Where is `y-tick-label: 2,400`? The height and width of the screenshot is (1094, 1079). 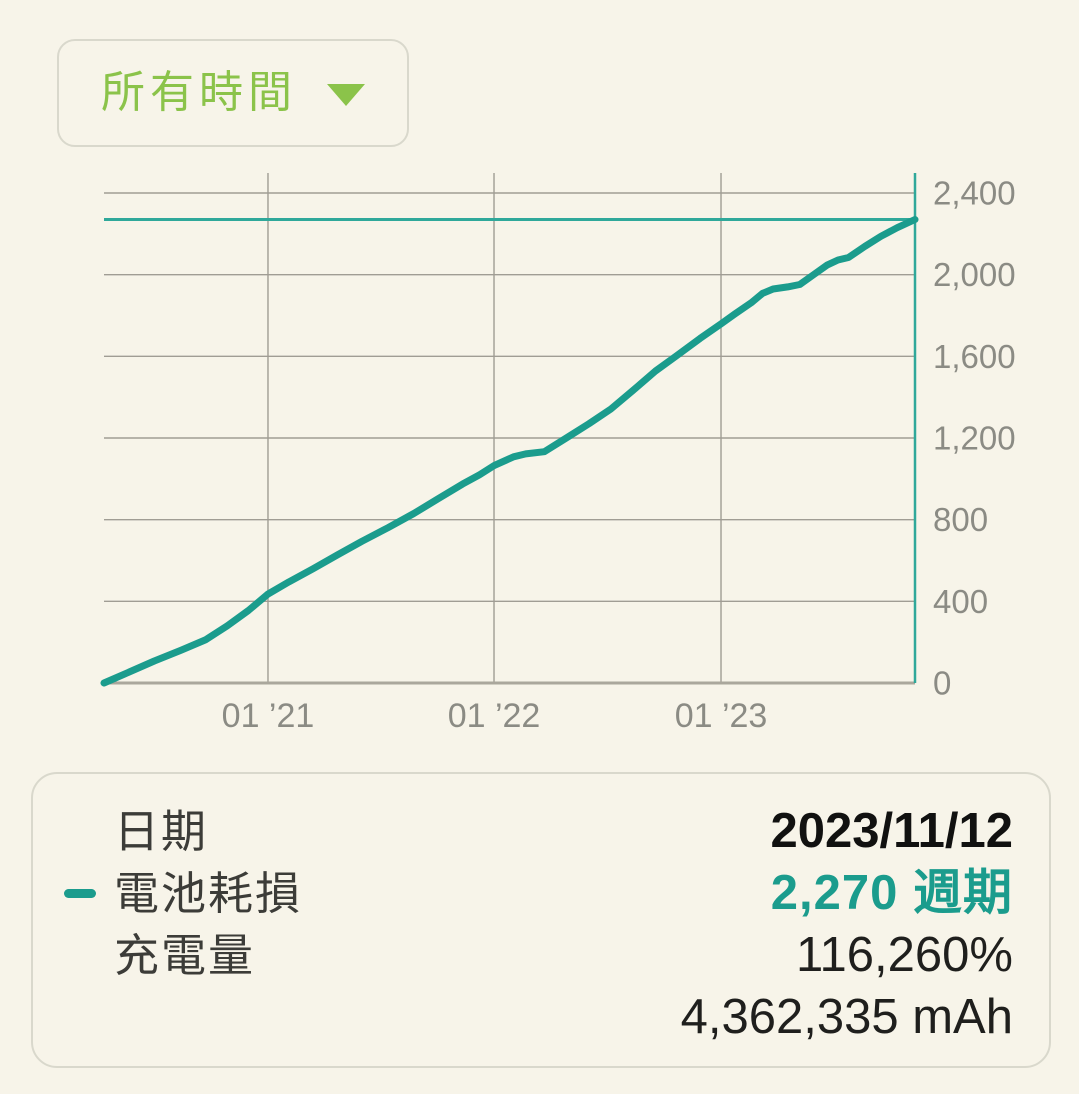 y-tick-label: 2,400 is located at coordinates (974, 193).